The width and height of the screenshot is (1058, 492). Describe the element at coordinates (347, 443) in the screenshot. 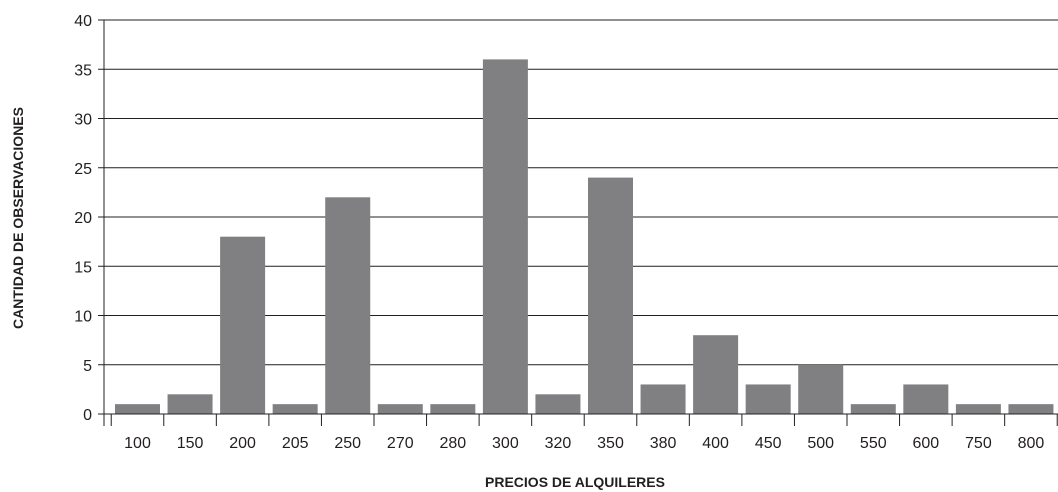

I see `x-tick-label: 250` at that location.